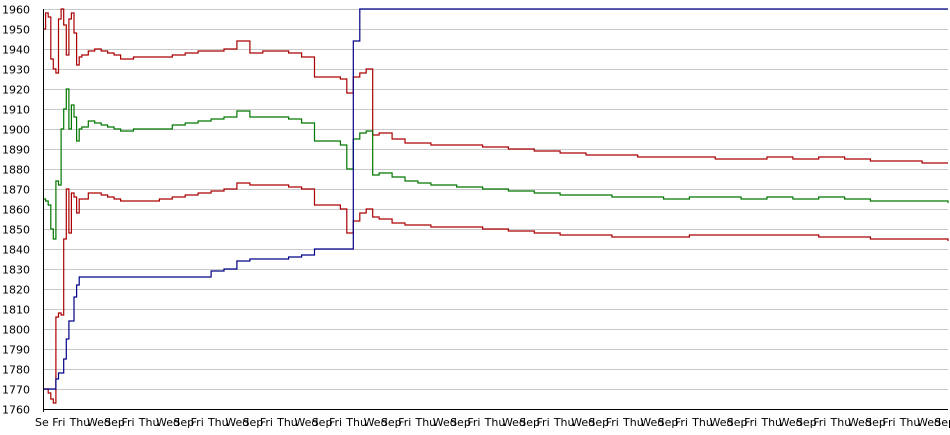 This screenshot has width=950, height=435. Describe the element at coordinates (16, 390) in the screenshot. I see `y-tick-label: 1770` at that location.